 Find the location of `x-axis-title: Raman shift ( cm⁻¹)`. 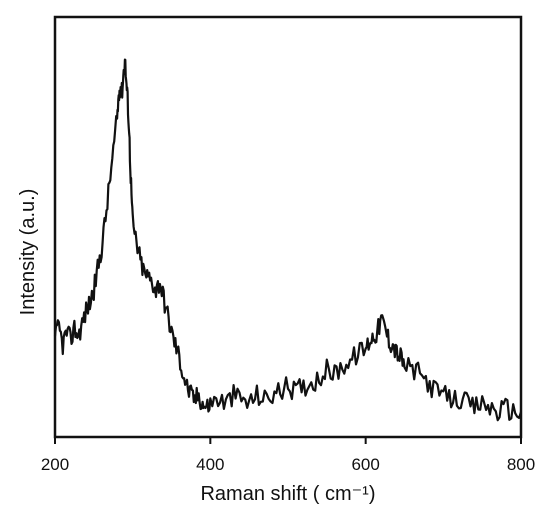

x-axis-title: Raman shift ( cm⁻¹) is located at coordinates (287, 494).